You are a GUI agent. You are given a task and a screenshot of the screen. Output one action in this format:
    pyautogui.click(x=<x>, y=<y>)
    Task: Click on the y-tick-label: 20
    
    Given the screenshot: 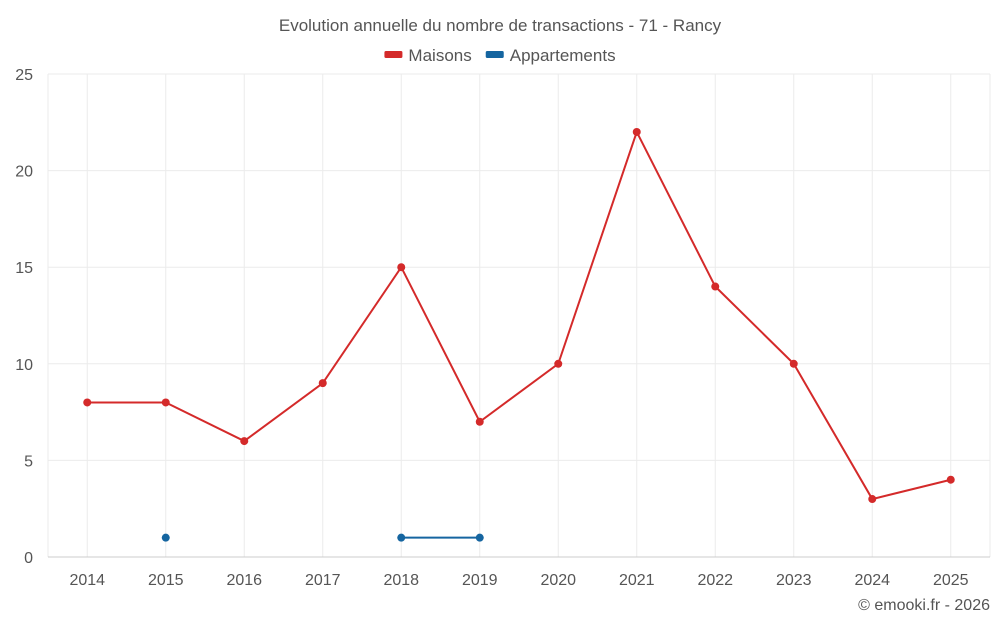 What is the action you would take?
    pyautogui.click(x=24, y=172)
    